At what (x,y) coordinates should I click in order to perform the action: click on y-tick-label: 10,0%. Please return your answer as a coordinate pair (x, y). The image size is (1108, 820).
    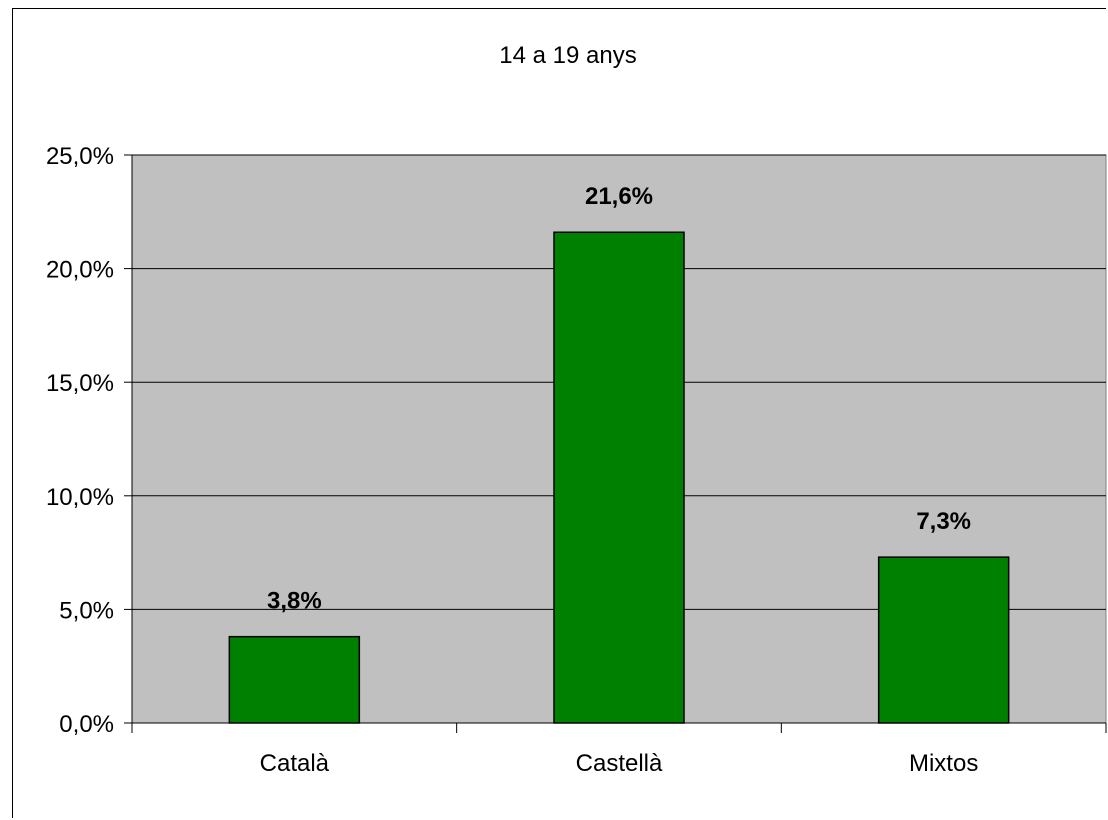
    Looking at the image, I should click on (80, 497).